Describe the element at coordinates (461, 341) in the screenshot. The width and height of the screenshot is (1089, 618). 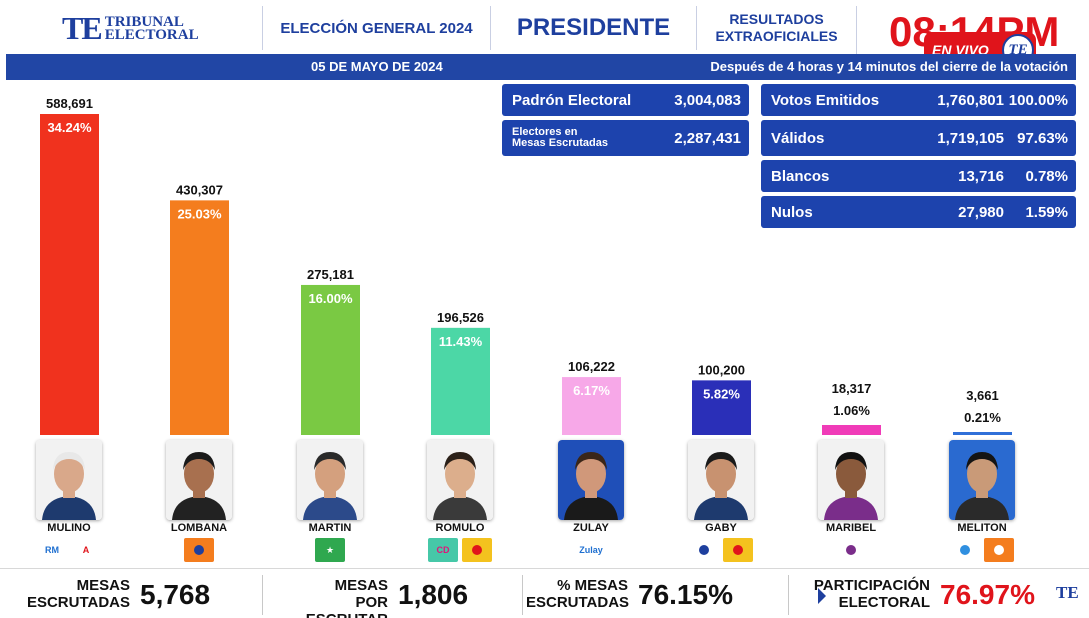
I see `bar-pct-label: 11.43%` at that location.